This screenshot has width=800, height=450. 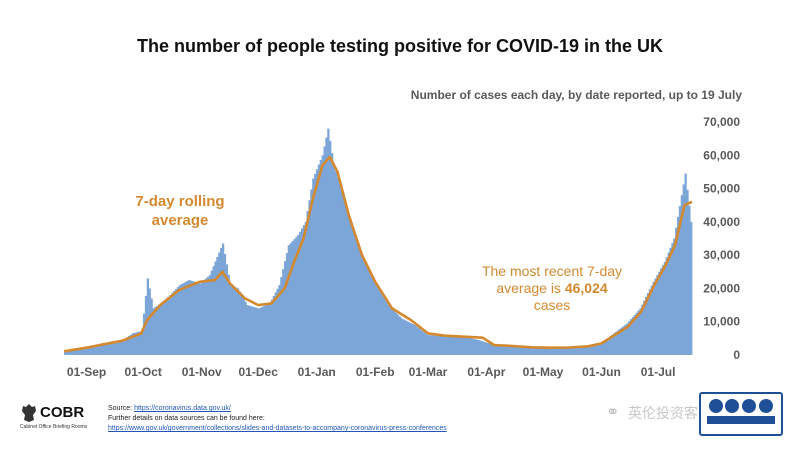 I want to click on x-tick-label: 01-Nov, so click(x=202, y=372).